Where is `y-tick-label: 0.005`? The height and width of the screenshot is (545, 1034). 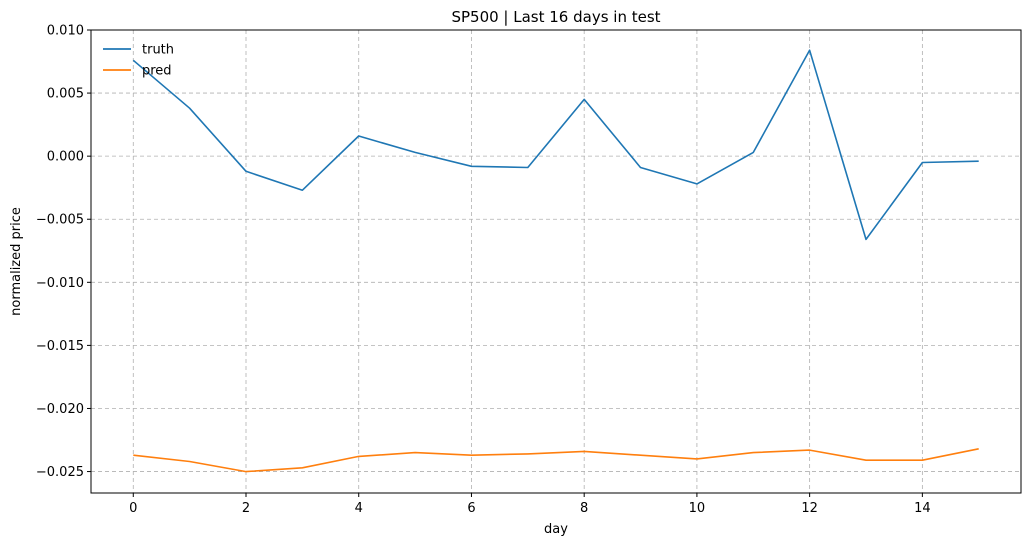 y-tick-label: 0.005 is located at coordinates (65, 94).